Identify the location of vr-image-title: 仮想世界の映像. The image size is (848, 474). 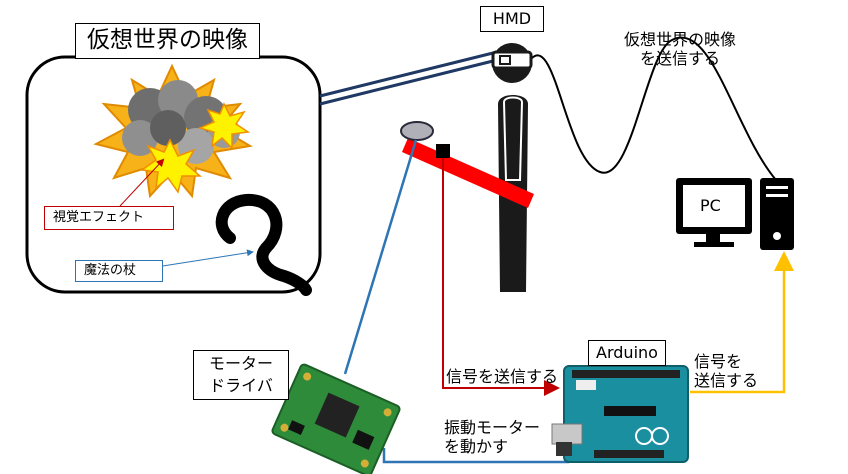
(167, 41).